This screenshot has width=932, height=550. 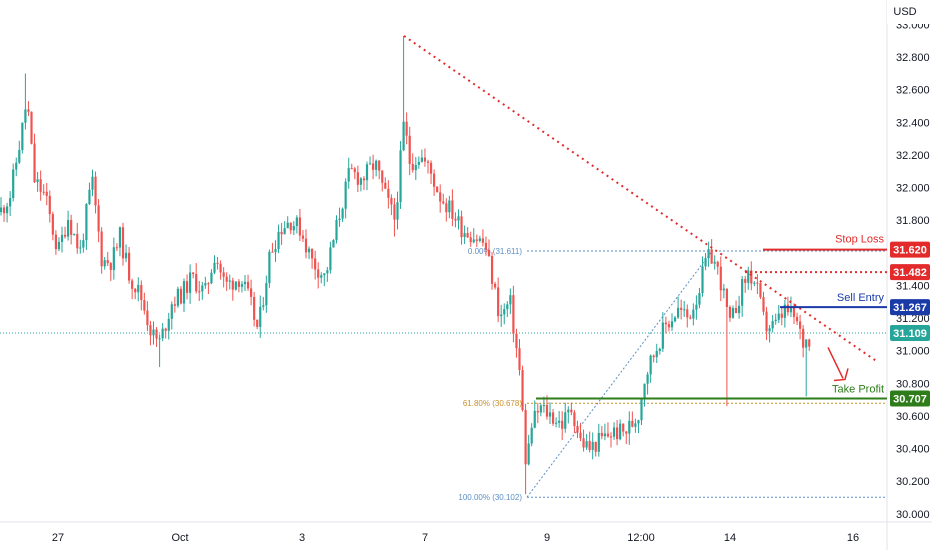 What do you see at coordinates (455, 538) in the screenshot?
I see `time-axis: 27 Oct 3 7 9 12:00 14 16` at bounding box center [455, 538].